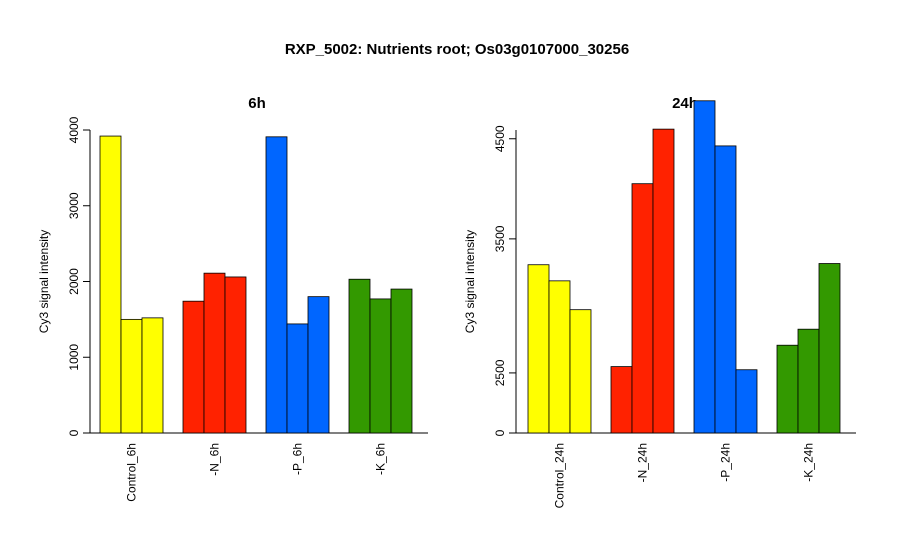 Image resolution: width=900 pixels, height=550 pixels. Describe the element at coordinates (643, 462) in the screenshot. I see `x-tick-label: -N_24h` at that location.